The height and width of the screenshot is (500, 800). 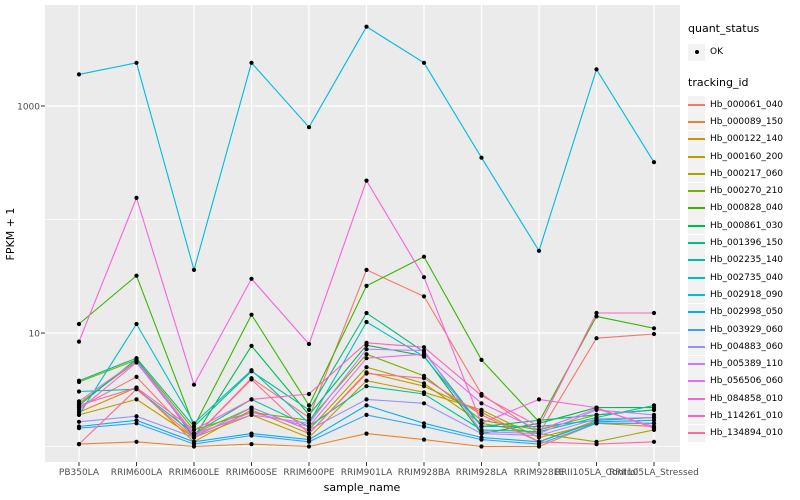 What do you see at coordinates (744, 347) in the screenshot?
I see `legend-item: Hb_004883_060` at bounding box center [744, 347].